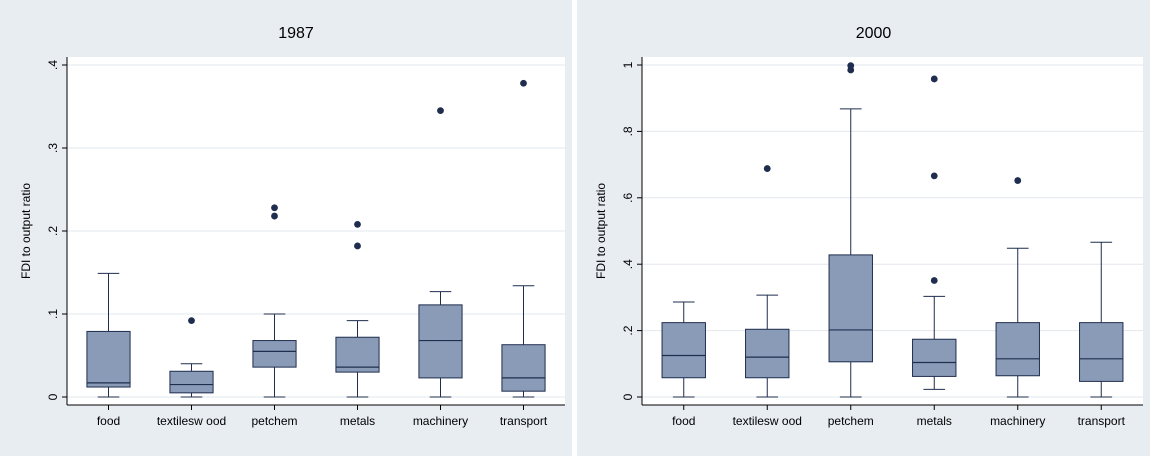 The width and height of the screenshot is (1150, 456). What do you see at coordinates (628, 197) in the screenshot?
I see `y-tick-label: .6` at bounding box center [628, 197].